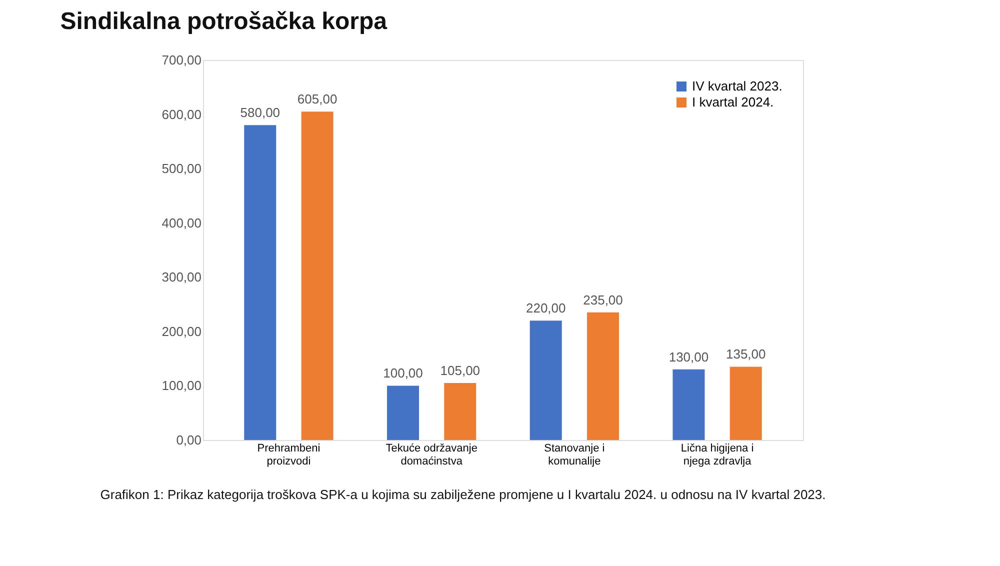 This screenshot has width=1000, height=566. I want to click on x-tick-label: Stanovanje i komunalije, so click(574, 455).